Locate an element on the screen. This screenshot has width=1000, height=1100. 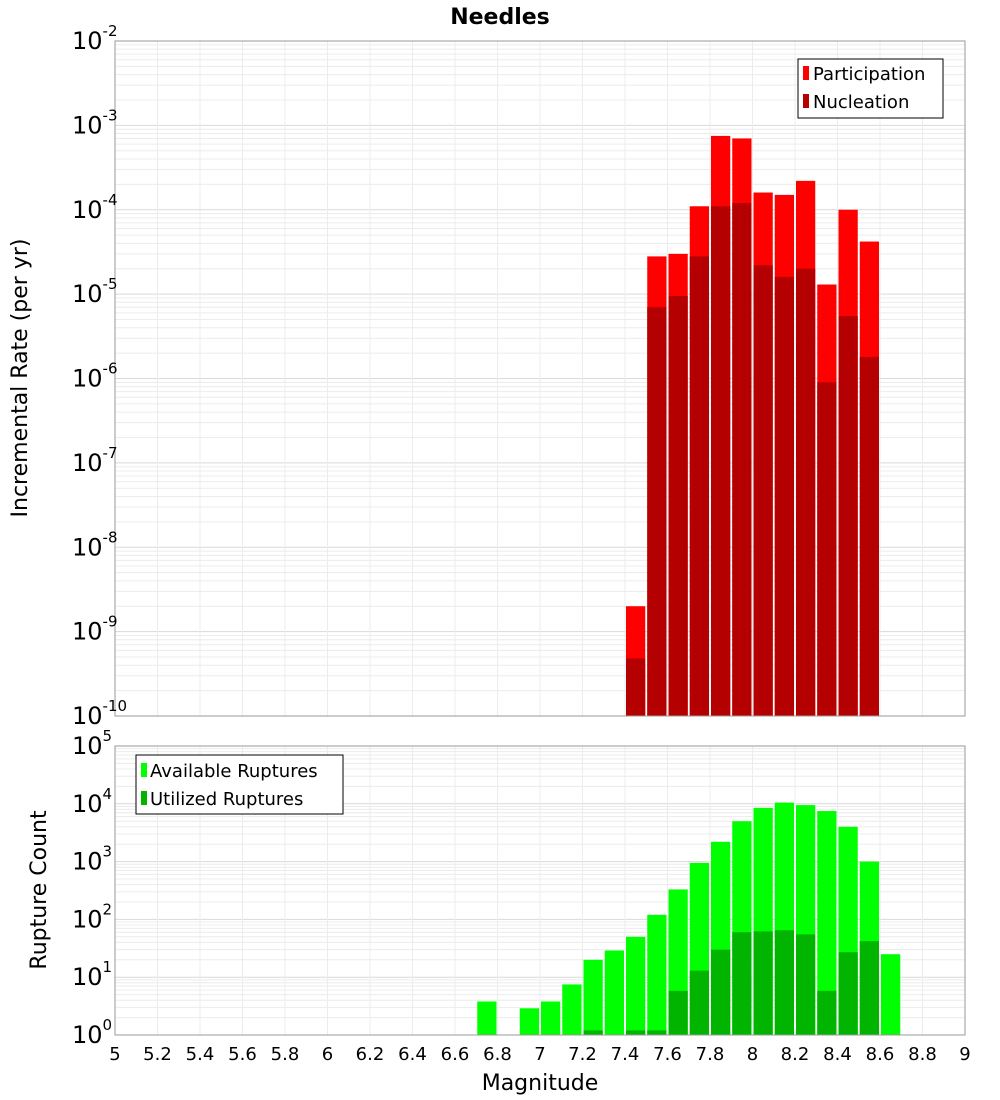
top-y-tick-label: 10⁻⁶ is located at coordinates (95, 376).